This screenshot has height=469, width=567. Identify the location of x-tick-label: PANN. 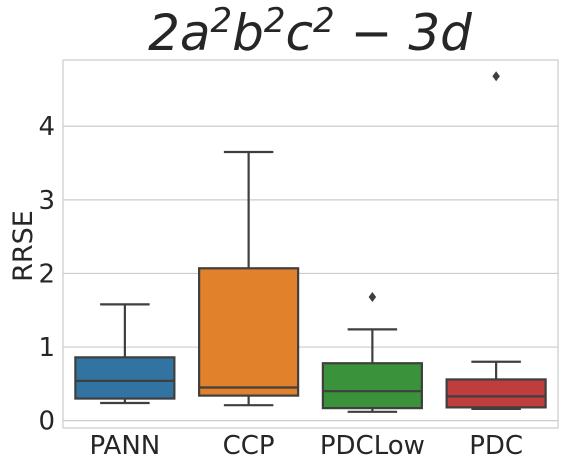
(125, 446).